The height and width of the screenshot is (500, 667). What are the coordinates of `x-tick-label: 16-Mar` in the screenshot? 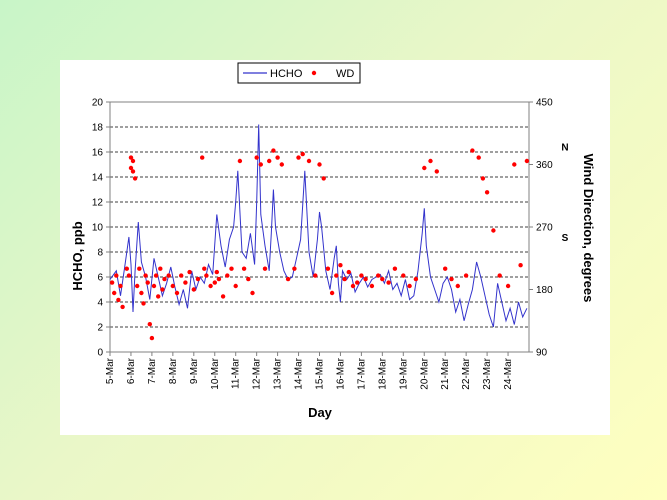 It's located at (340, 373).